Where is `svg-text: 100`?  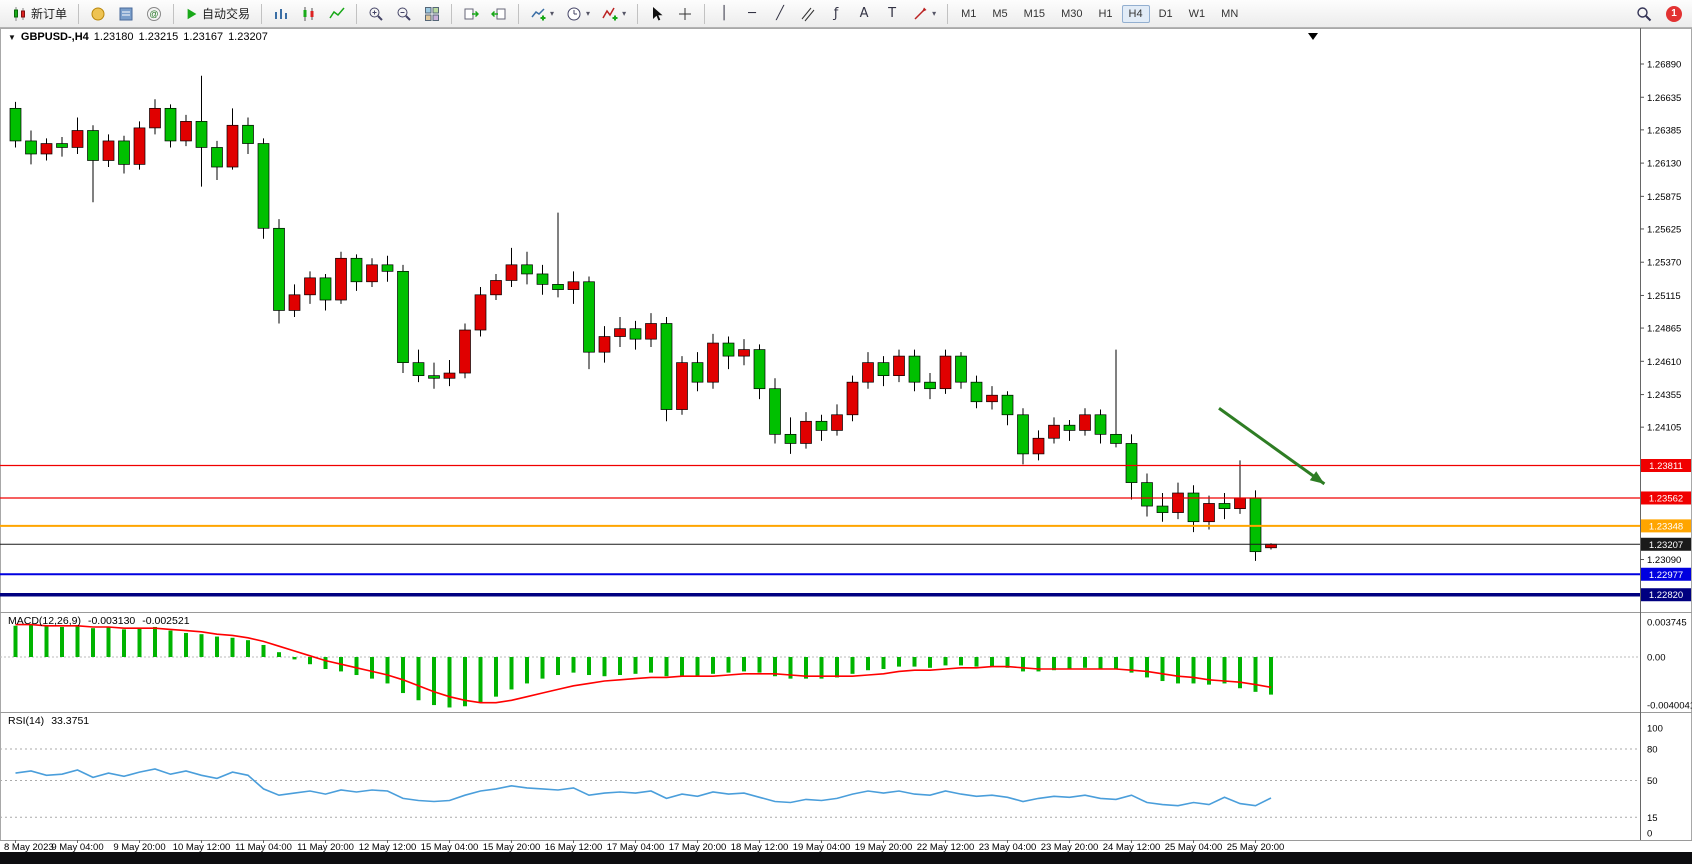 svg-text: 100 is located at coordinates (1655, 729).